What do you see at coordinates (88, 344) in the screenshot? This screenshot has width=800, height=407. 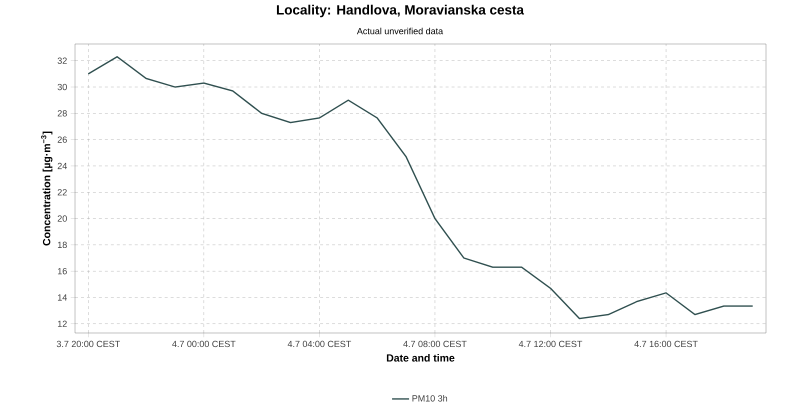 I see `x-tick-label: 3.7 20:00 CEST` at bounding box center [88, 344].